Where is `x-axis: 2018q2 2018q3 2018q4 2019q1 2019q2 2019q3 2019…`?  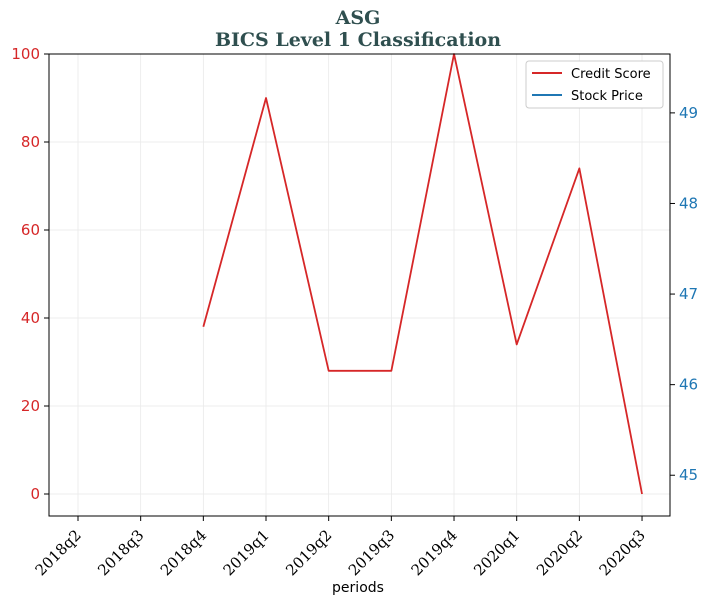
x-axis: 2018q2 2018q3 2018q4 2019q1 2019q2 2019q3 2019… is located at coordinates (340, 547).